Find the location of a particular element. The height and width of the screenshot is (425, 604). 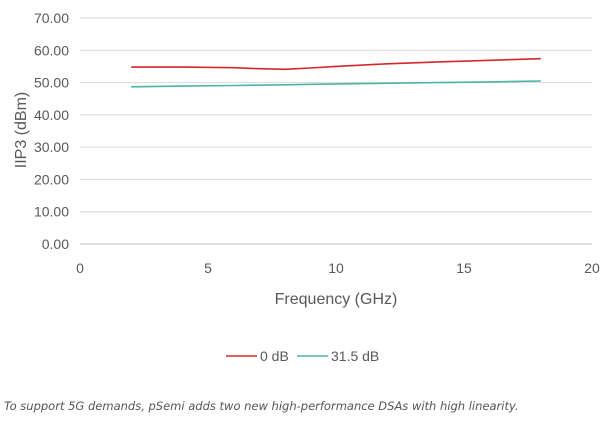

x-axis-label: Frequency (GHz) is located at coordinates (336, 299).